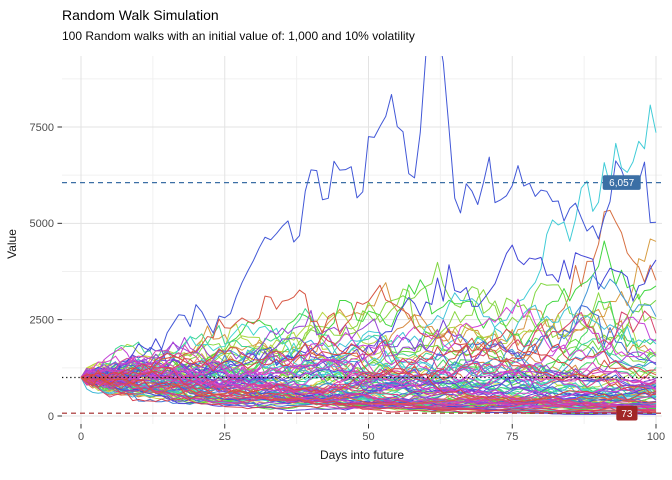 This screenshot has width=672, height=480. I want to click on y-tick-label: 7500, so click(42, 128).